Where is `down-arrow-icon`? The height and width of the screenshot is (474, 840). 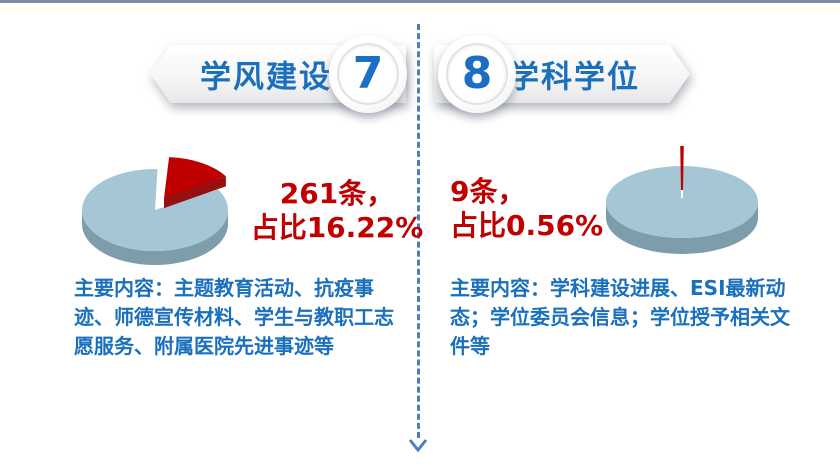 down-arrow-icon is located at coordinates (418, 446).